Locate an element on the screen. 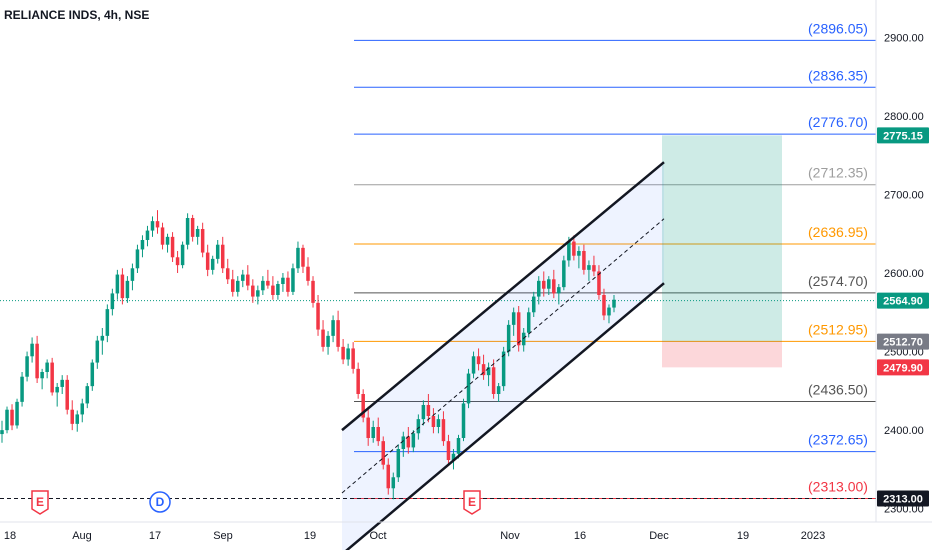 Image resolution: width=932 pixels, height=550 pixels. price-tag-label: 2564.90 is located at coordinates (903, 302).